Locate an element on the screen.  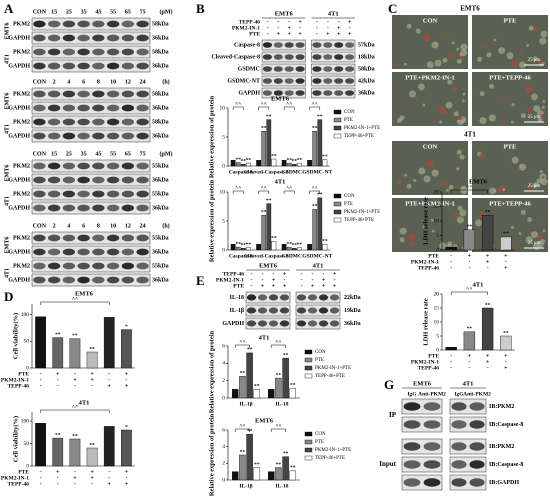
significance: * is located at coordinates (126, 327).